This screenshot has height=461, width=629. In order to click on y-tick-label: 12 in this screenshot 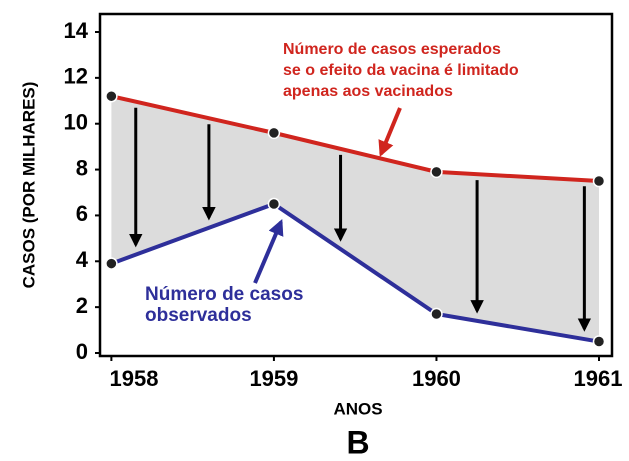, I will do `click(76, 76)`.